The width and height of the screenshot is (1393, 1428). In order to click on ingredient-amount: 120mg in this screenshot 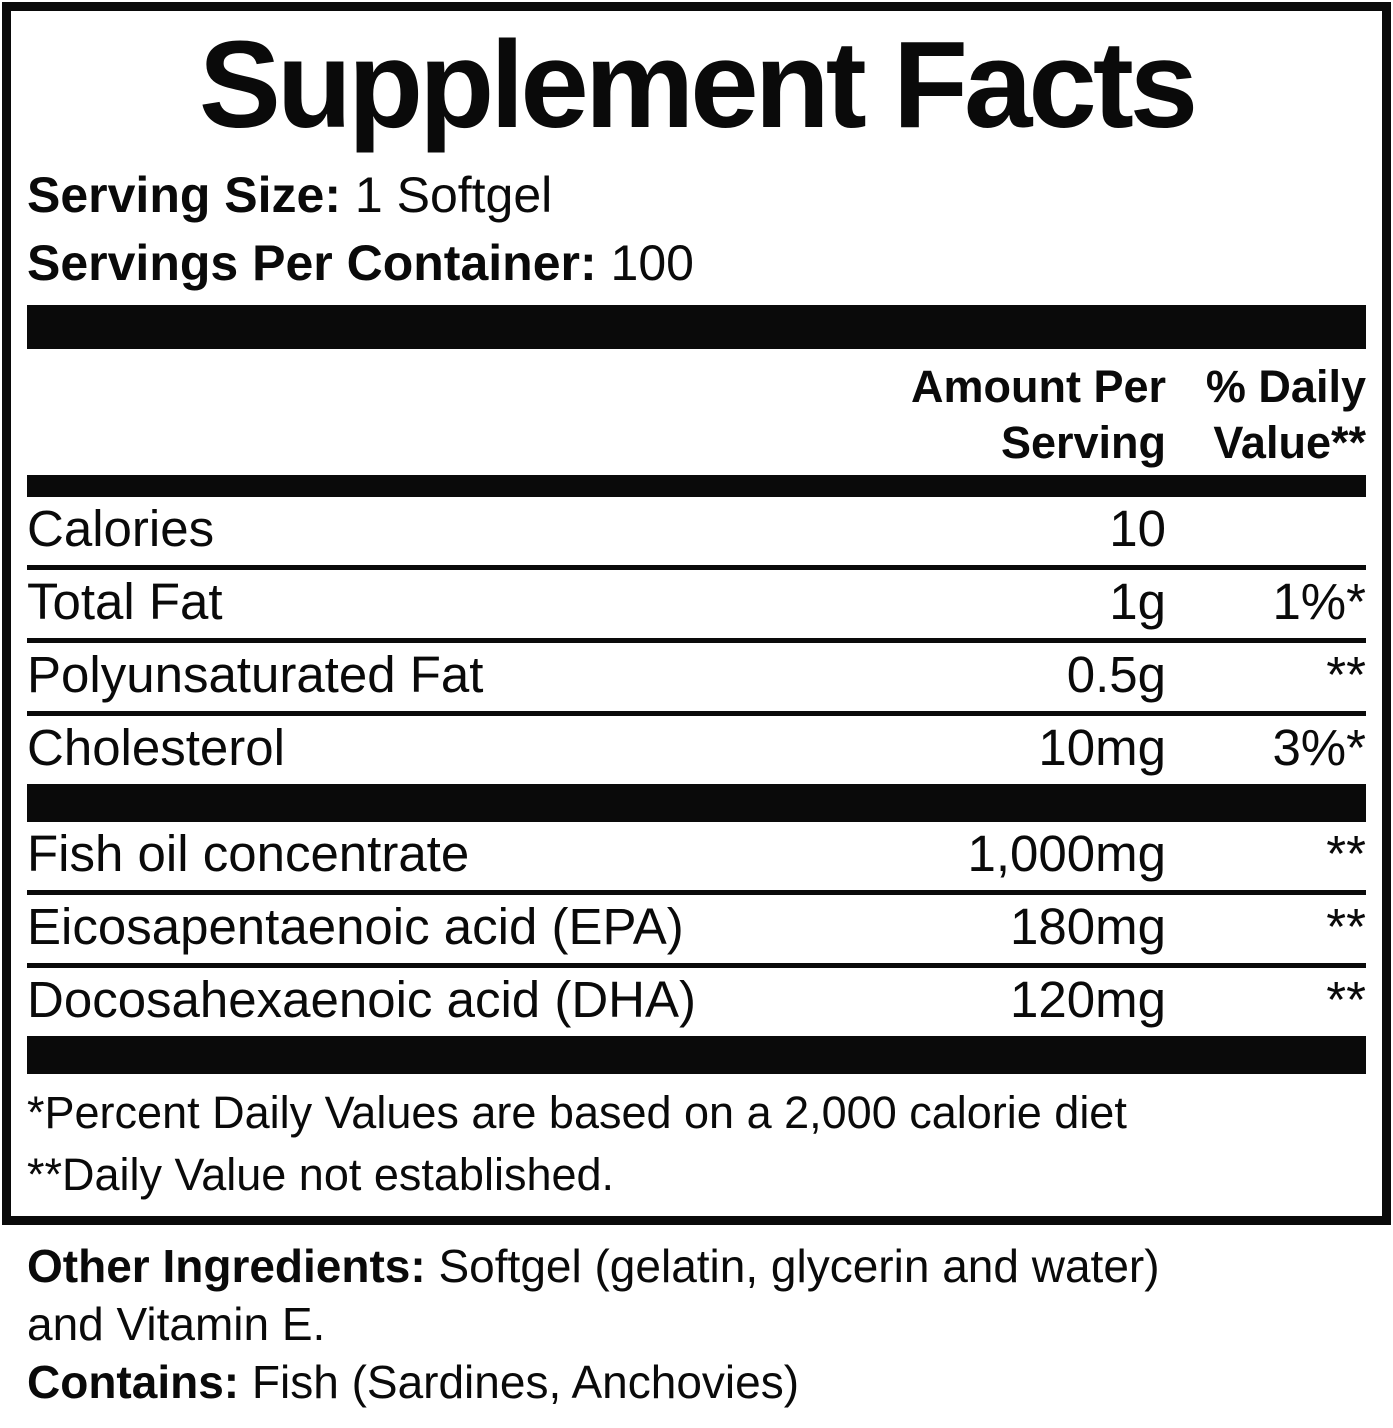, I will do `click(1088, 1000)`.